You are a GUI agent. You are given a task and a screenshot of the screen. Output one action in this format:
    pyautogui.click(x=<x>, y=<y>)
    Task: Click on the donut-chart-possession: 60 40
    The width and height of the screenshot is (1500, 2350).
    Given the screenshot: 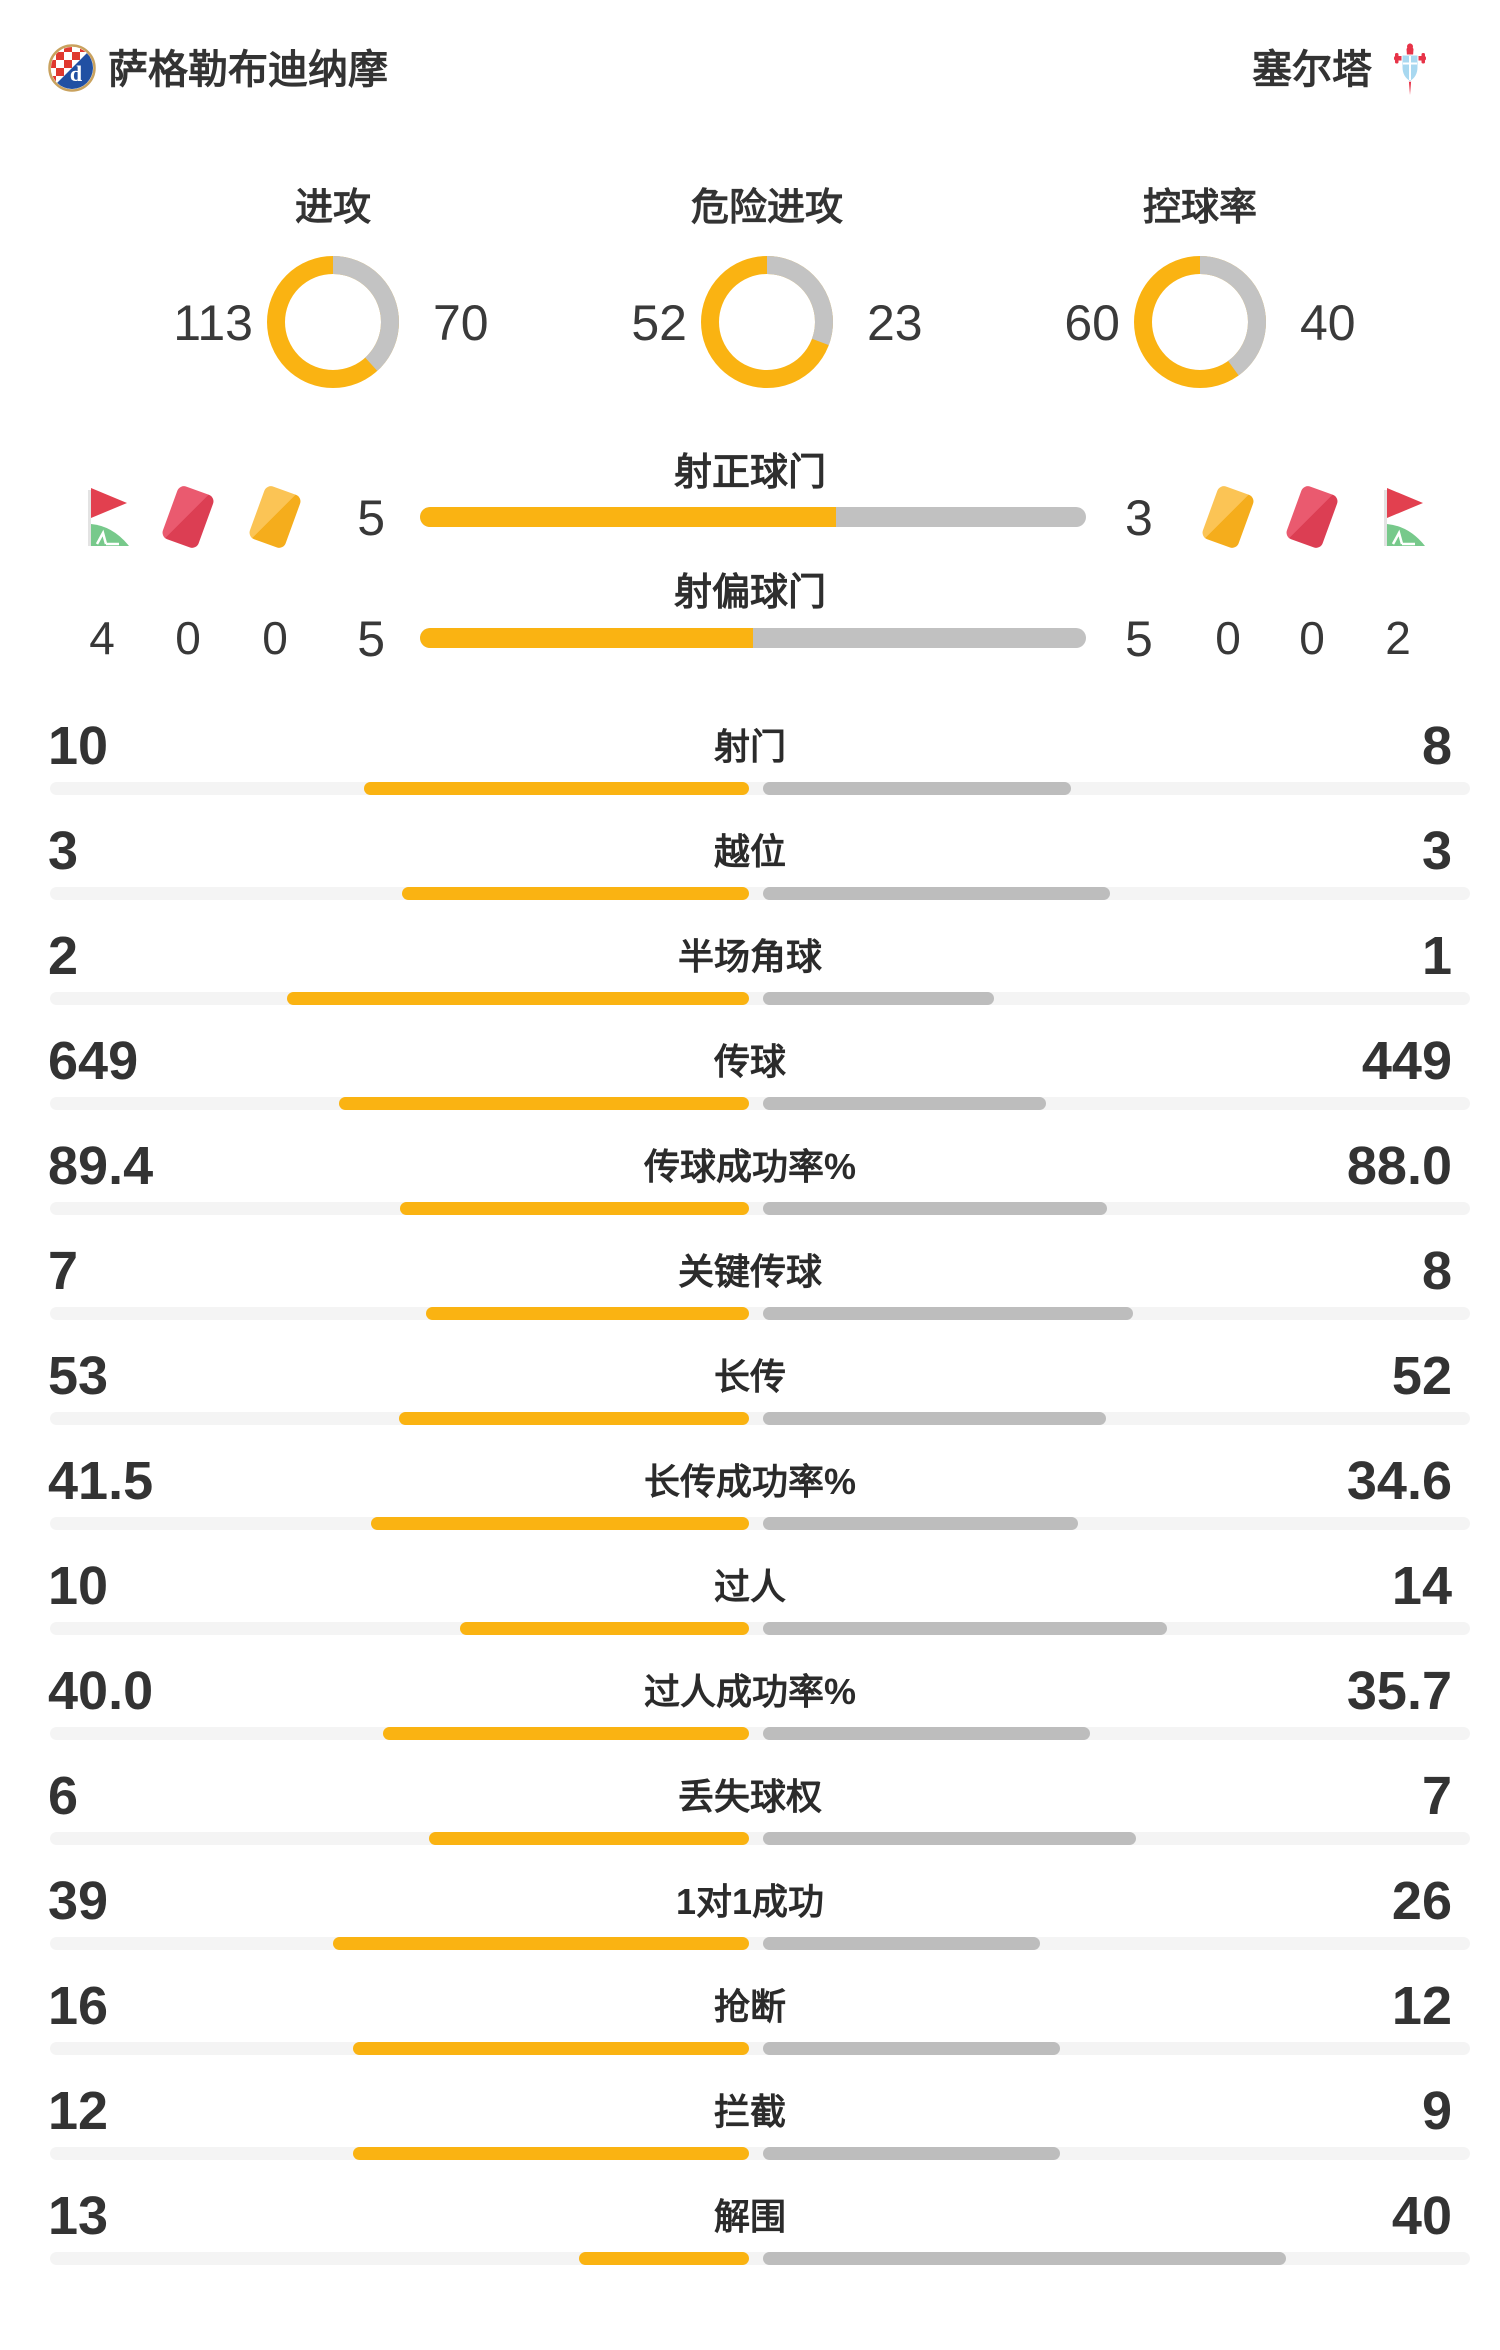 What is the action you would take?
    pyautogui.click(x=1200, y=322)
    